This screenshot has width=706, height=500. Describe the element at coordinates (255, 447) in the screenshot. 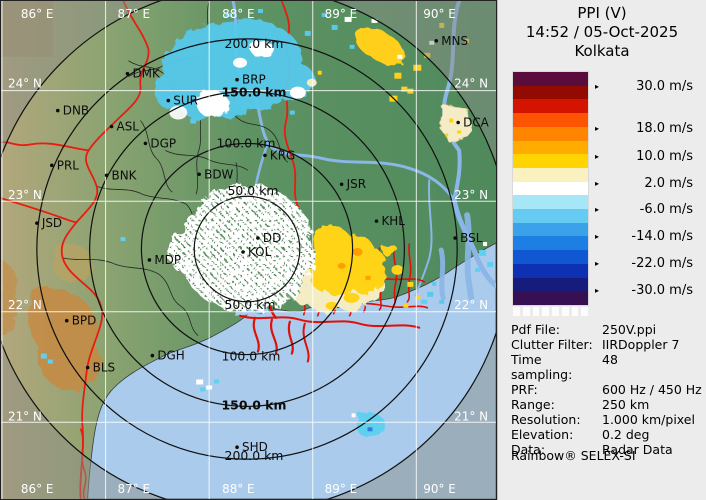

I see `city-label: SHD` at that location.